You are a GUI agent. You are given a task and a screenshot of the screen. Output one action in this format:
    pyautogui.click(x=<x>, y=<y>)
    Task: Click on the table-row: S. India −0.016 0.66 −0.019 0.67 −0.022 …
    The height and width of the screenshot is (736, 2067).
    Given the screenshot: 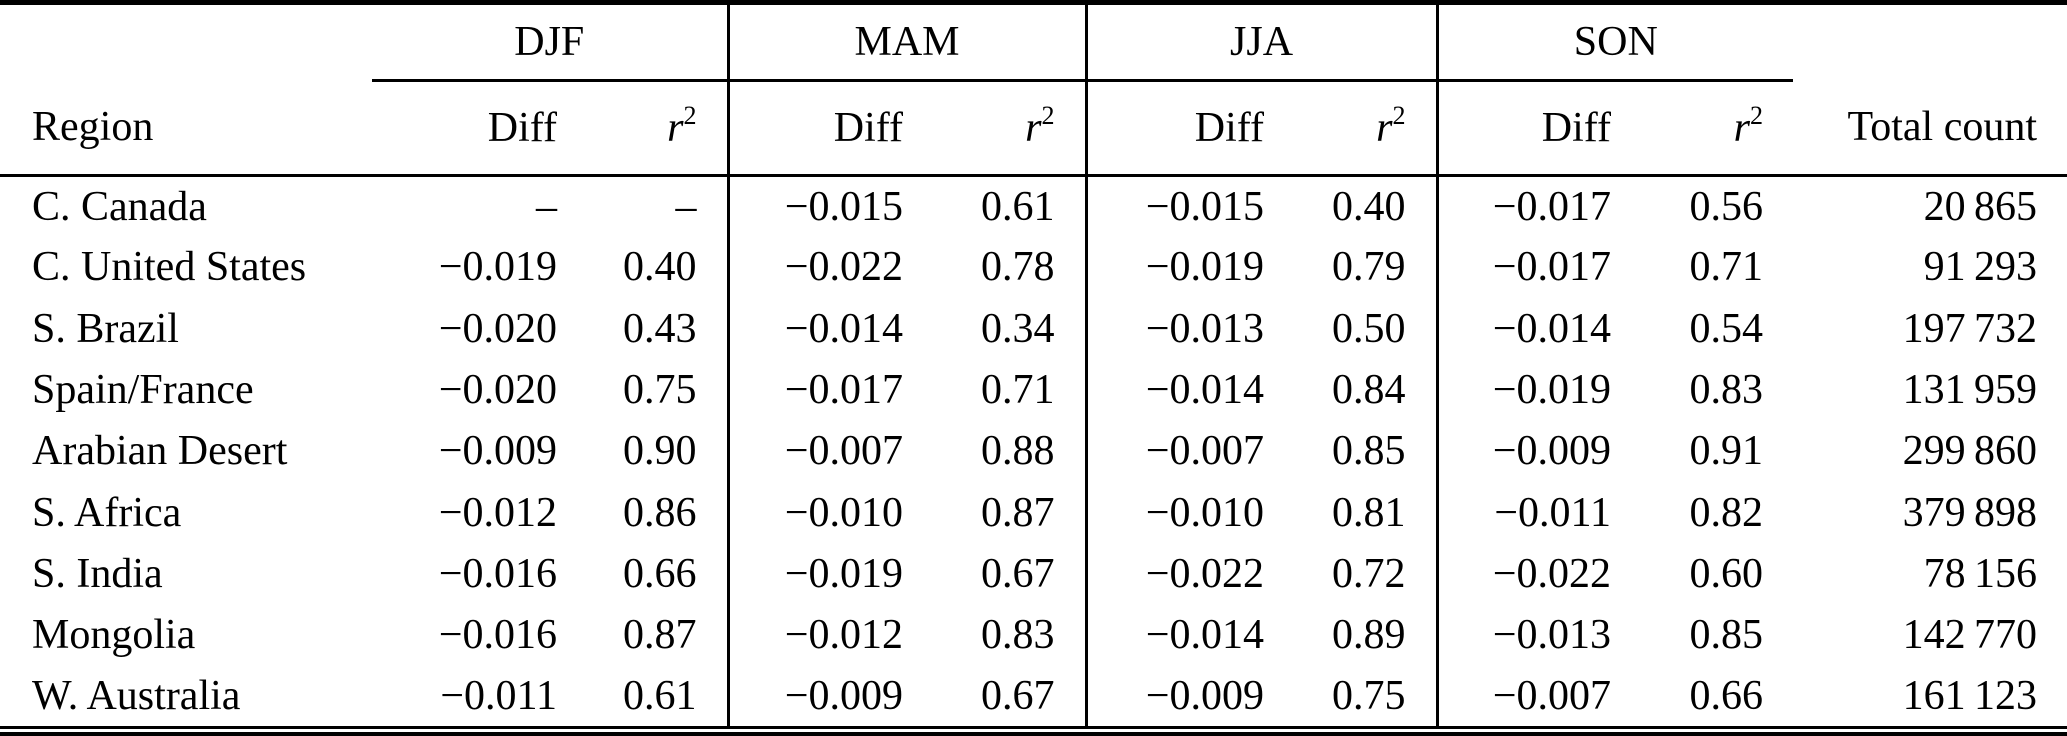 What is the action you would take?
    pyautogui.click(x=1033, y=574)
    